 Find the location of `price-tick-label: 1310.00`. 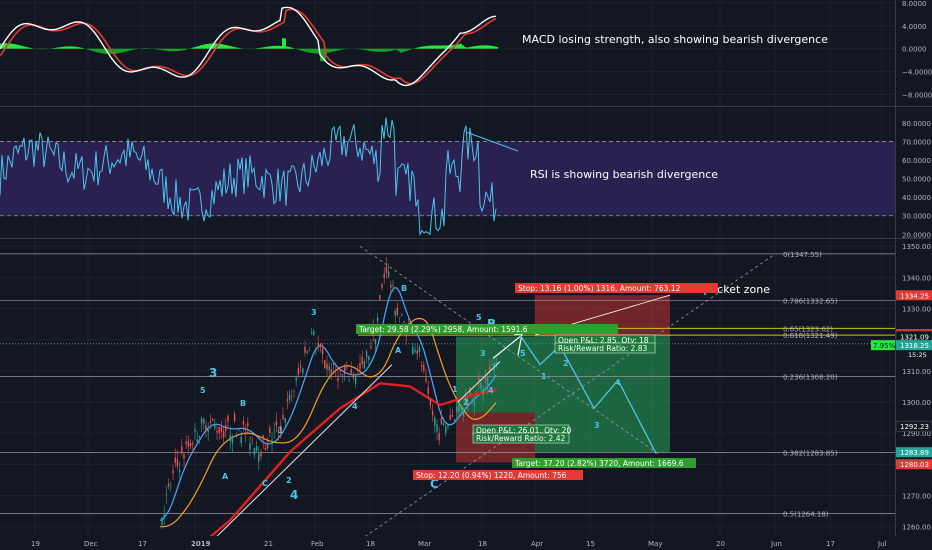

price-tick-label: 1310.00 is located at coordinates (916, 372).